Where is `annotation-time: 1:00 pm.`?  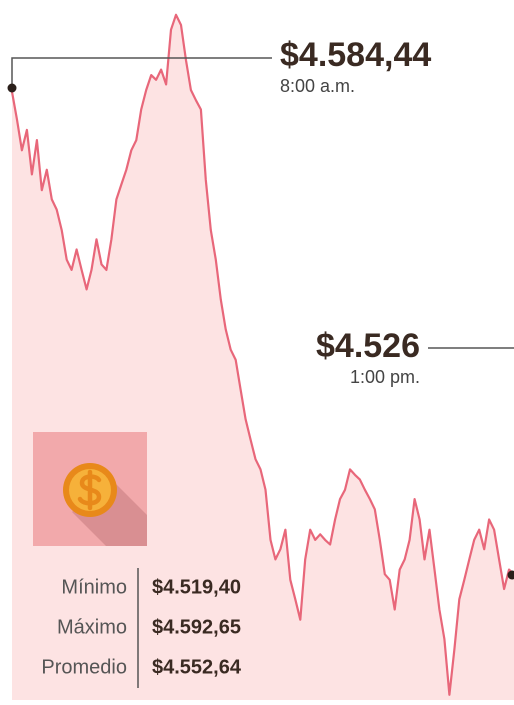 annotation-time: 1:00 pm. is located at coordinates (385, 377).